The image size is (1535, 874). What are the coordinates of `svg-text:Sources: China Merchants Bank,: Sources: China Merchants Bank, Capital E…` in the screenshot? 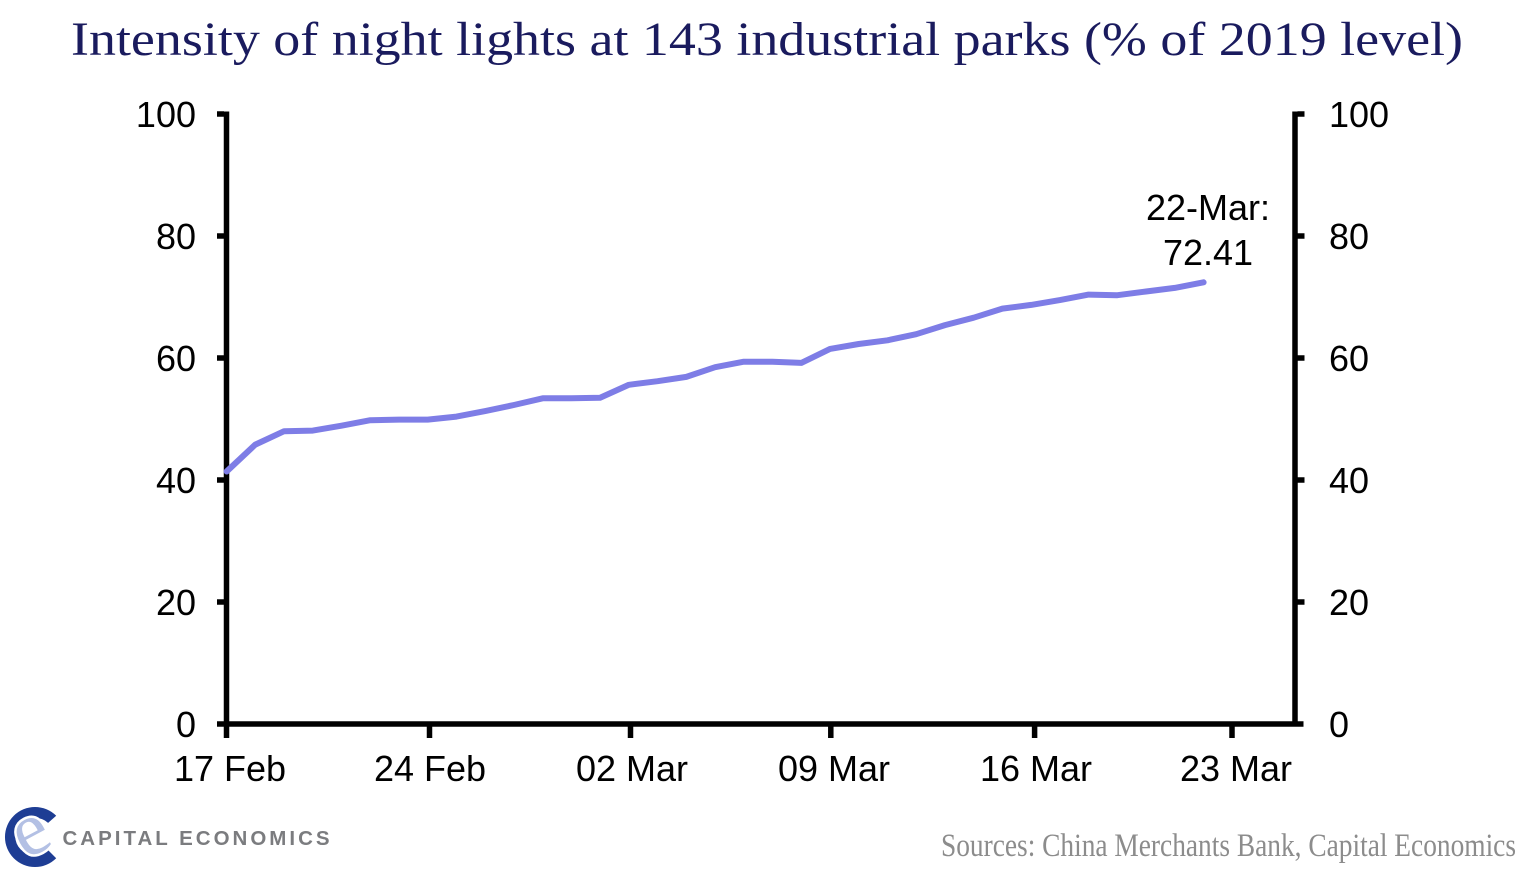 It's located at (1228, 846).